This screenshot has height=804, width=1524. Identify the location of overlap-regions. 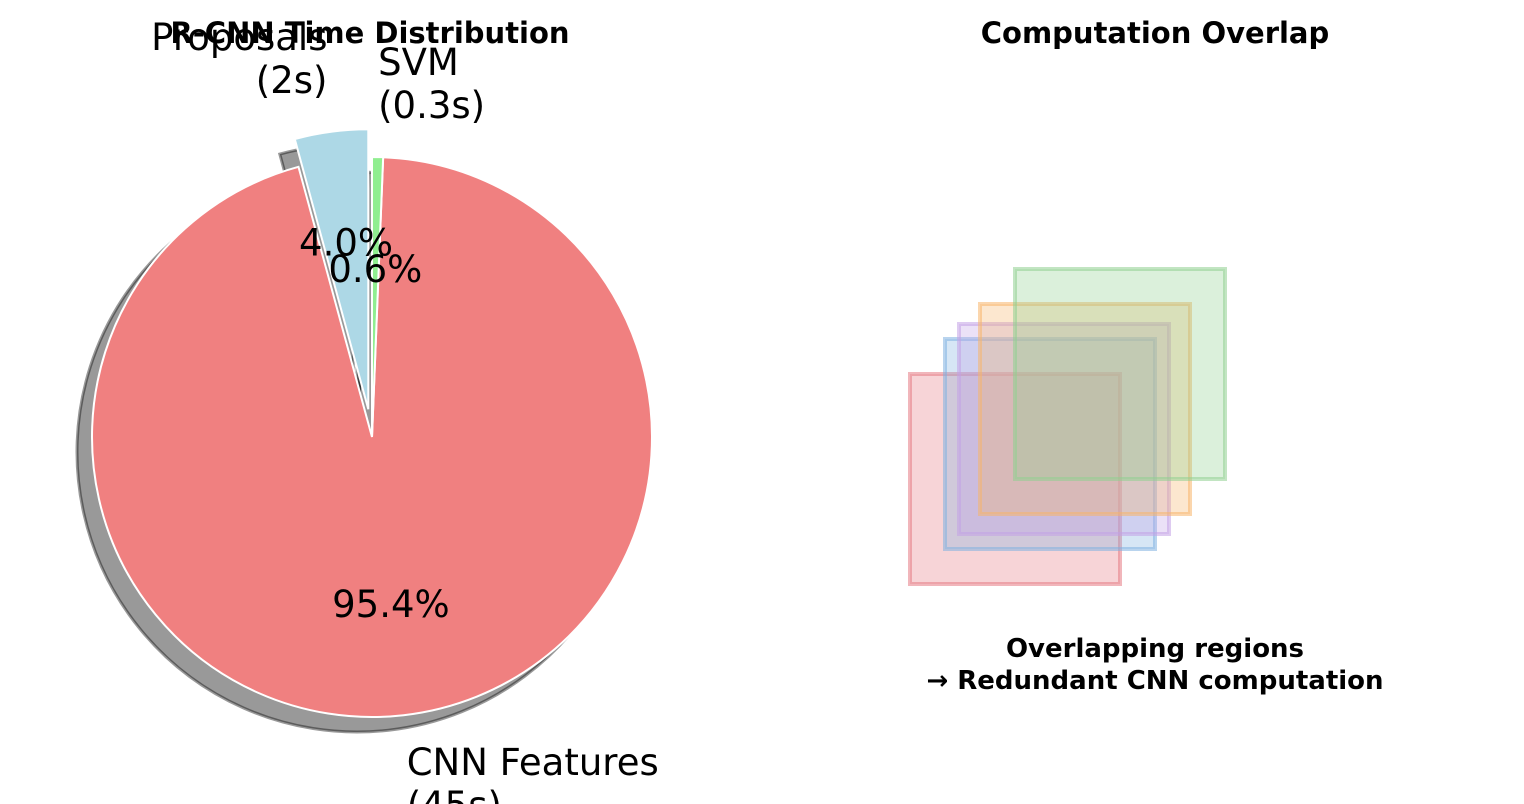
(1067, 426).